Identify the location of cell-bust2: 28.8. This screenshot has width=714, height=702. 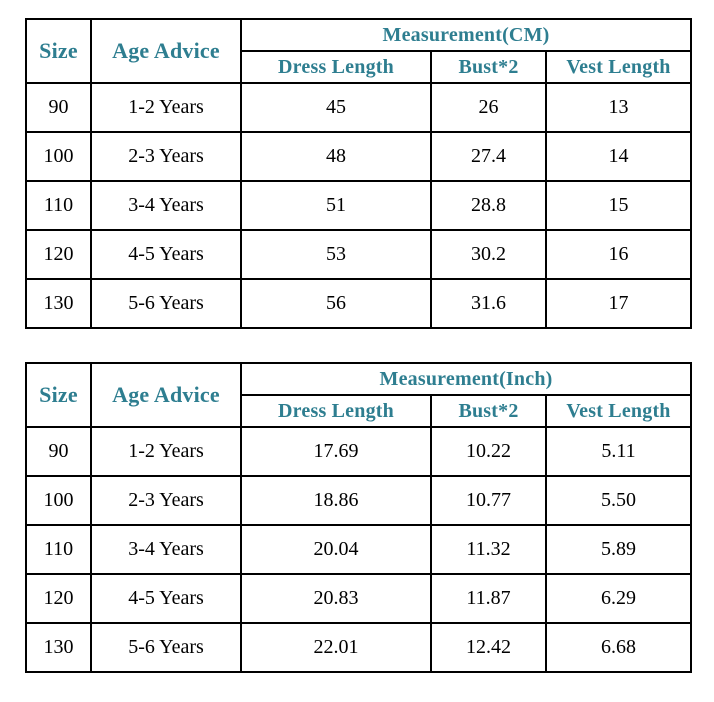
(488, 205).